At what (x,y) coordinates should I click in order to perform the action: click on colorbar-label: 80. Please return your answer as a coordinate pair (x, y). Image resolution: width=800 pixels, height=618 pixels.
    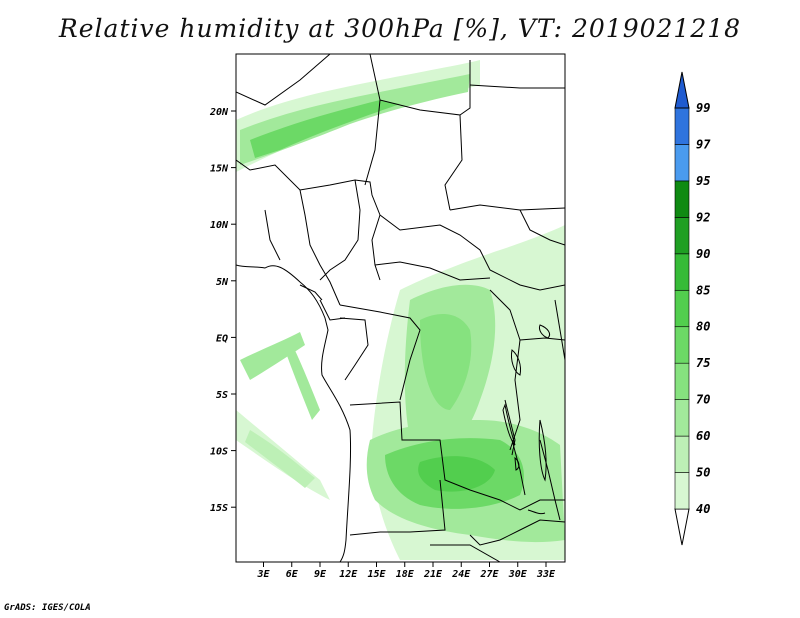
    Looking at the image, I should click on (703, 327).